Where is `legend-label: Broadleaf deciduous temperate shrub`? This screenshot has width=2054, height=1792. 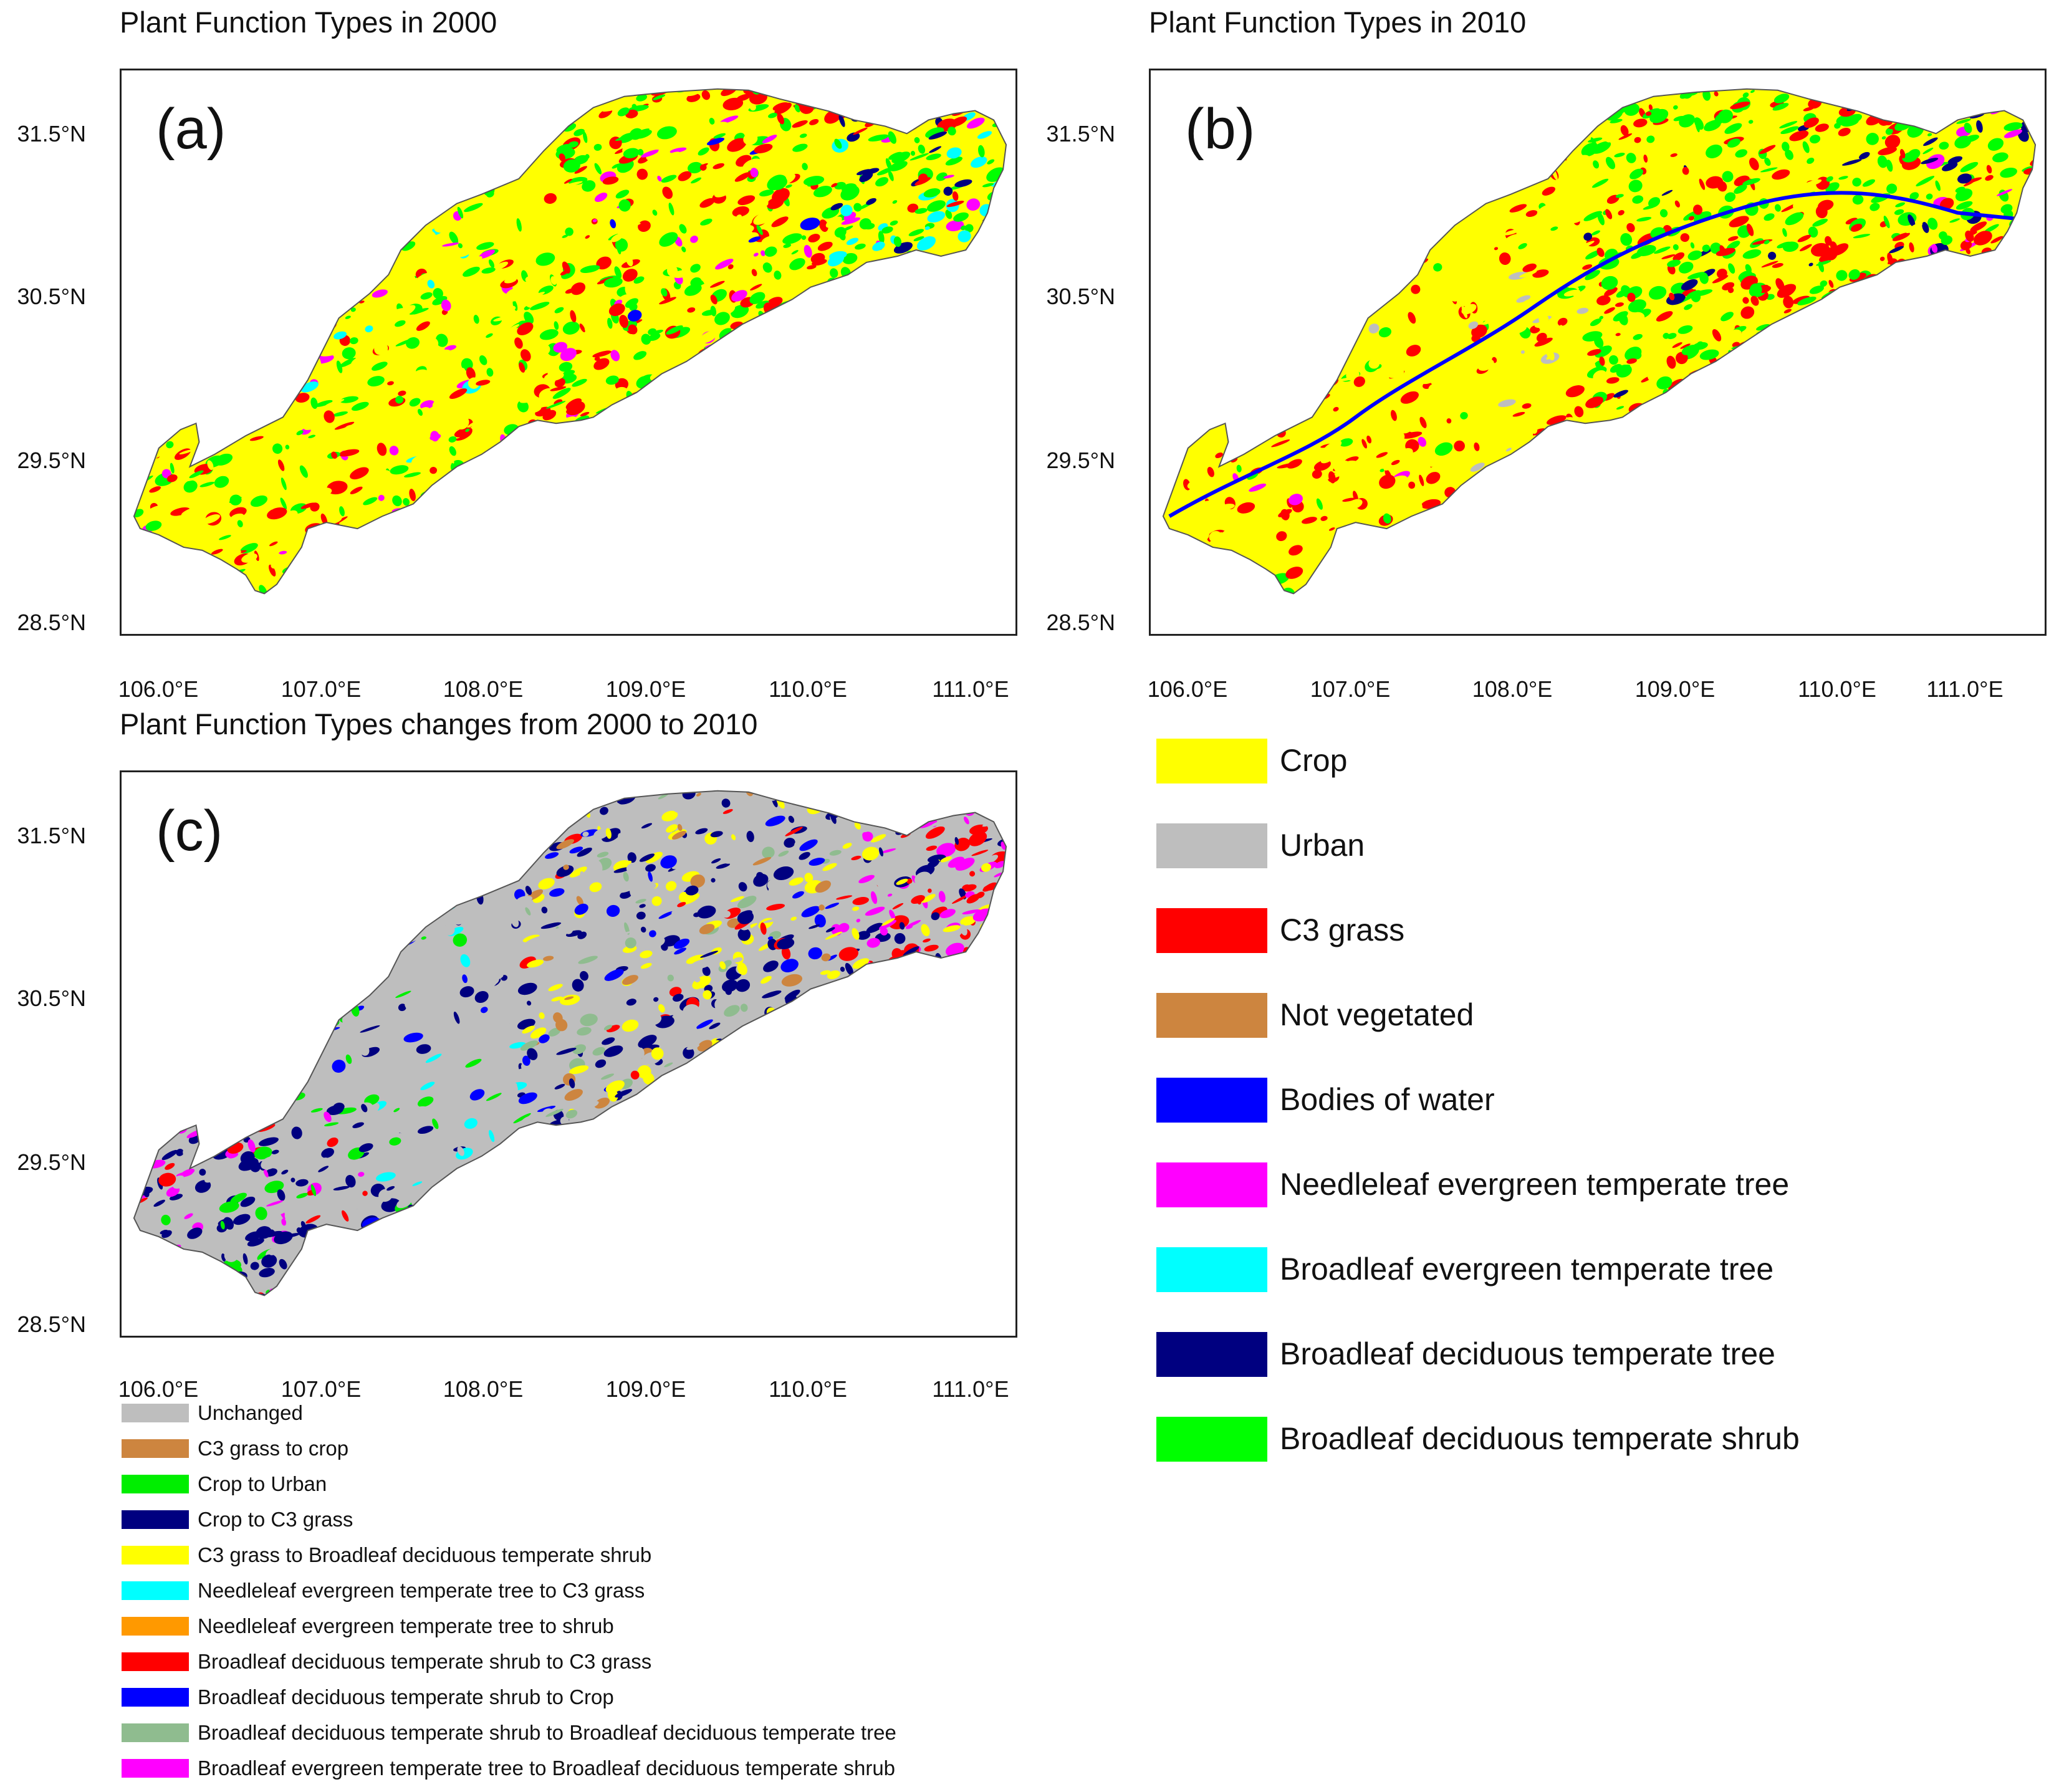 legend-label: Broadleaf deciduous temperate shrub is located at coordinates (1540, 1439).